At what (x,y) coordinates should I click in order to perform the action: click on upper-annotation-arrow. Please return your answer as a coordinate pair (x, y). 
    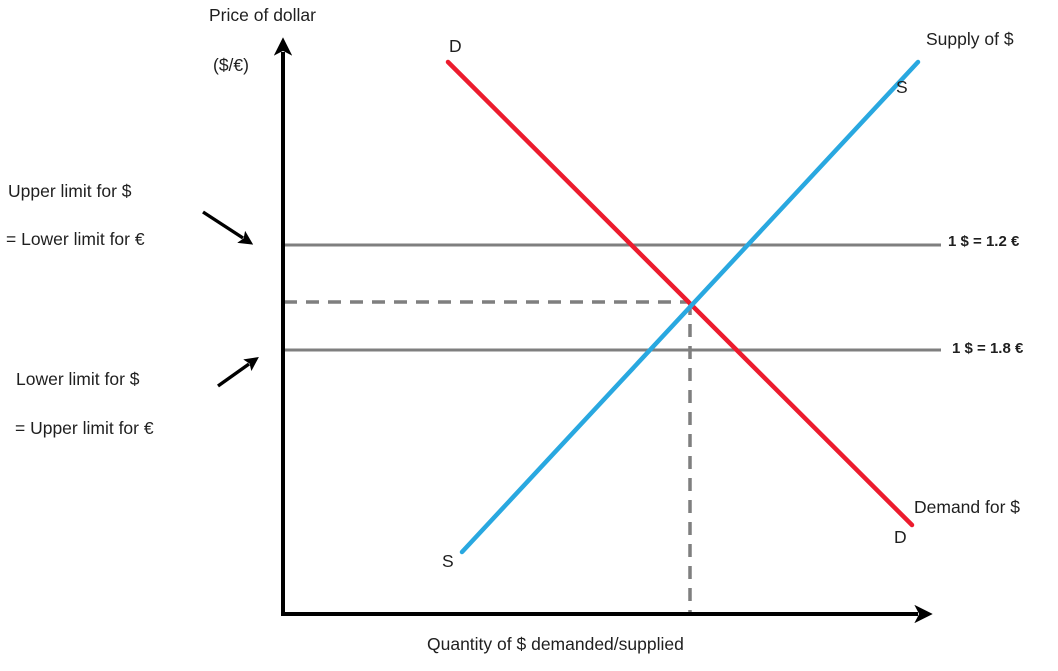
    Looking at the image, I should click on (228, 227).